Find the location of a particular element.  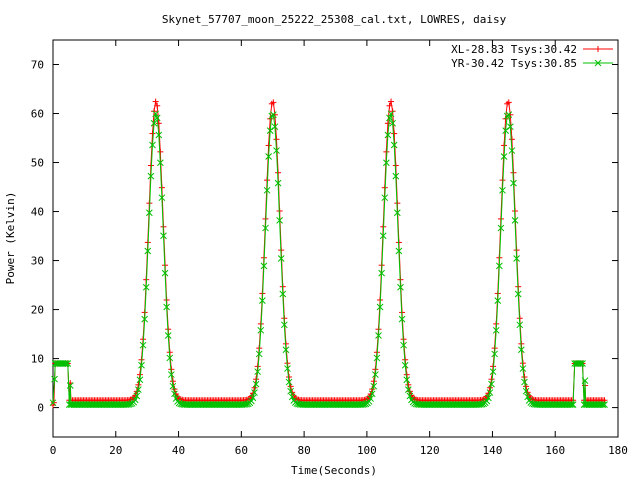

legend-label-yr: YR-30.42 Tsys:30.85 is located at coordinates (514, 63).